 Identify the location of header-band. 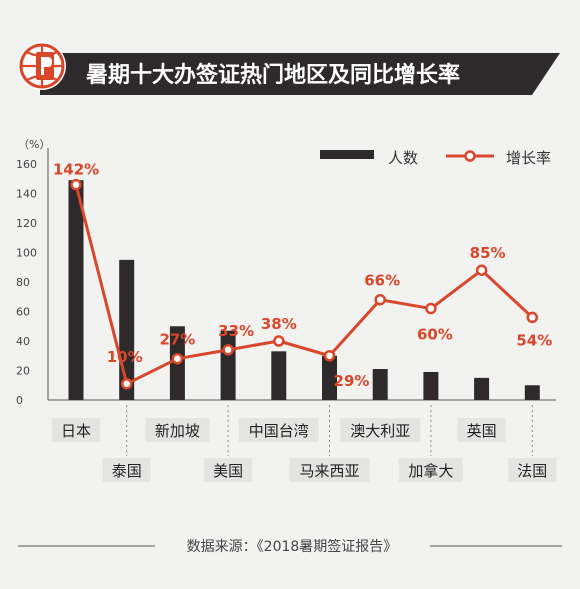
(300, 74).